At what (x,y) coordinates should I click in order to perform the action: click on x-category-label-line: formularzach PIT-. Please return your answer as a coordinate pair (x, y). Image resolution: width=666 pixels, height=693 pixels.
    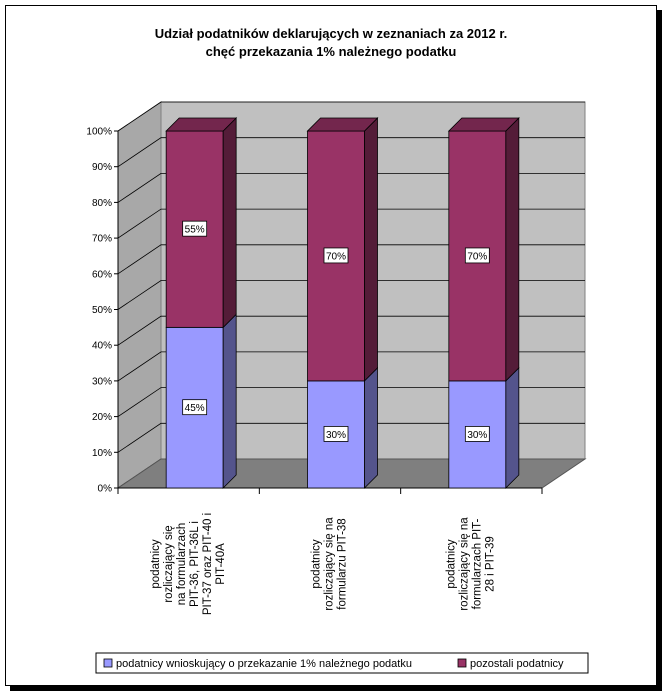
    Looking at the image, I should click on (477, 563).